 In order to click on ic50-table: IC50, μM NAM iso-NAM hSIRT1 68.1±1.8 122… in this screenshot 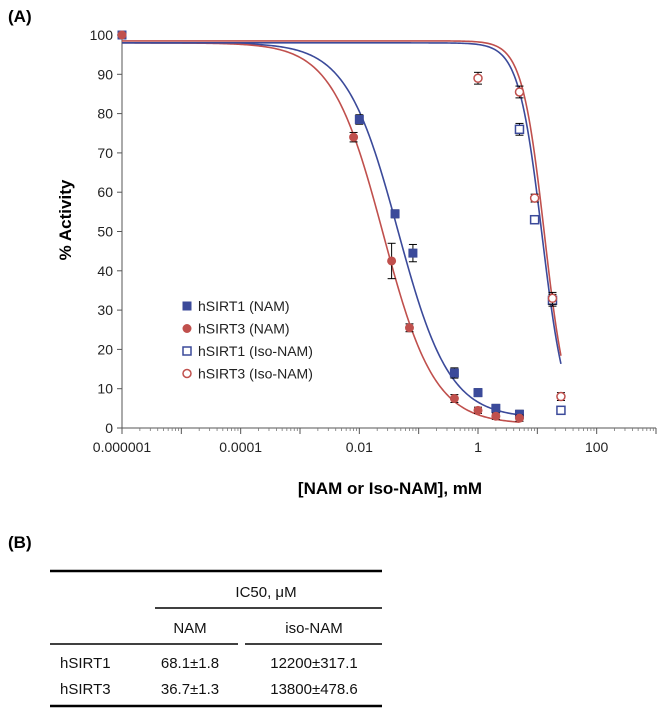, I will do `click(216, 638)`.